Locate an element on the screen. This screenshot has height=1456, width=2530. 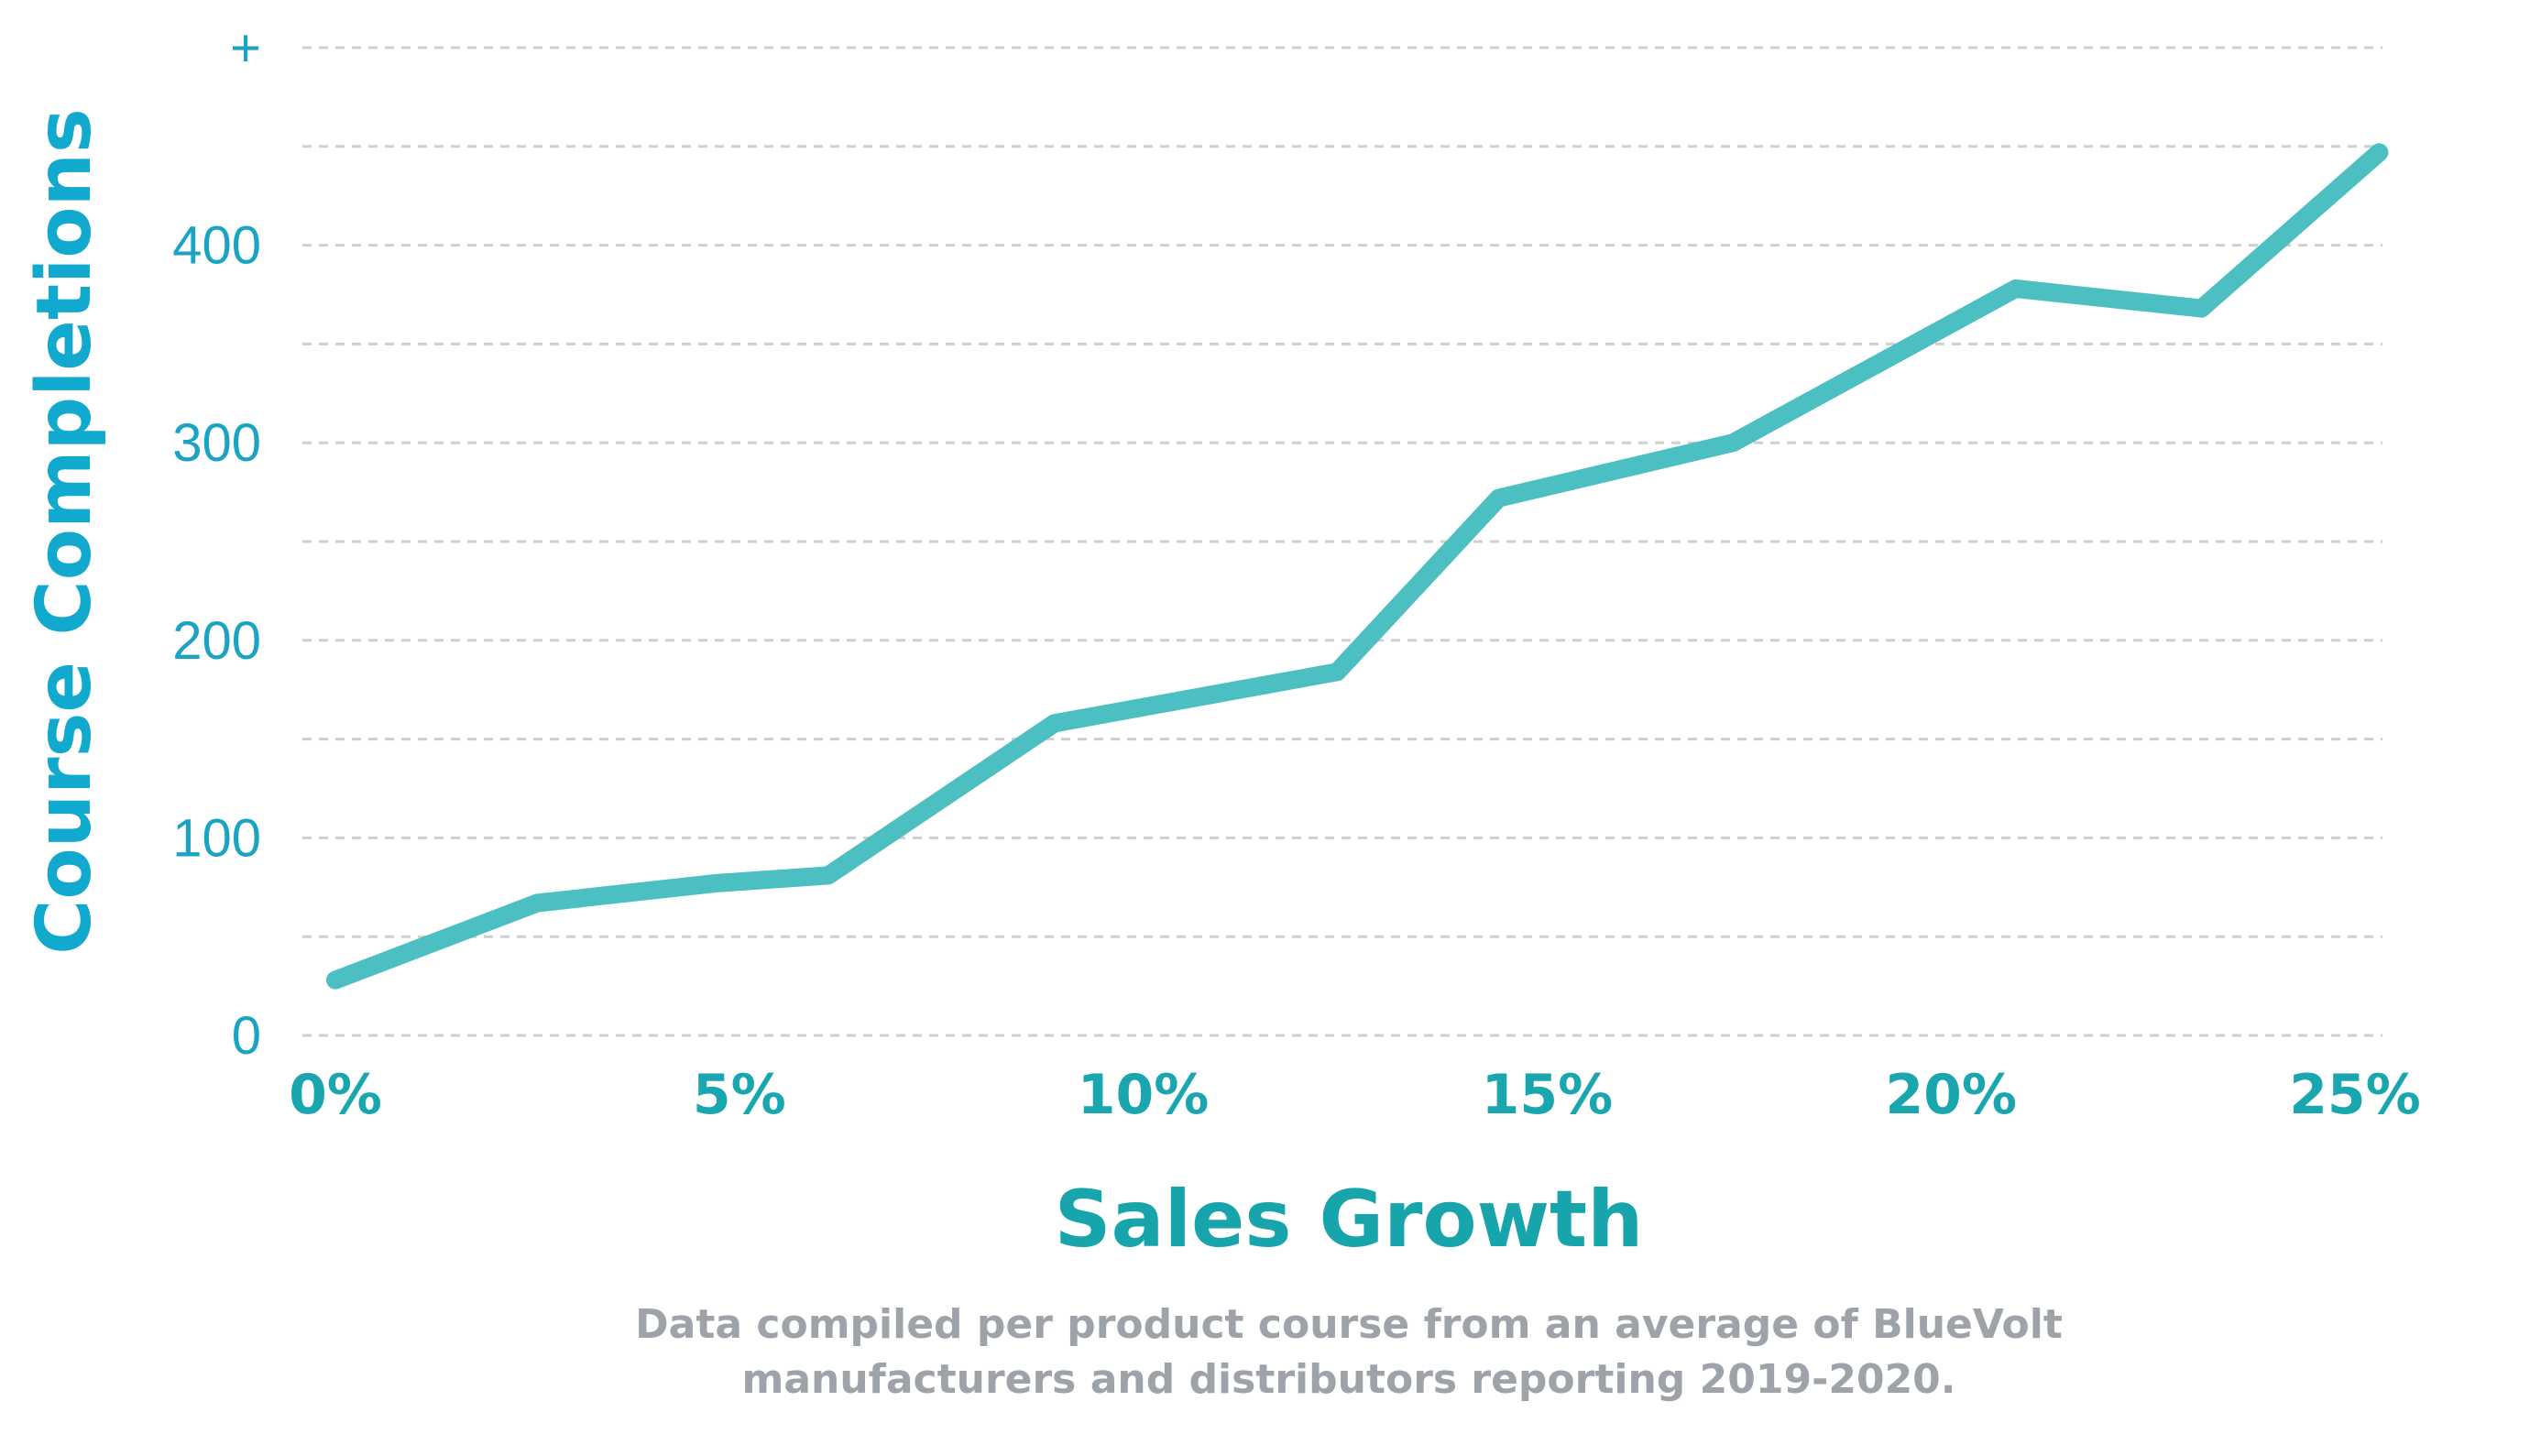
y-axis-ticks: 0 100 200 300 400 + is located at coordinates (216, 542).